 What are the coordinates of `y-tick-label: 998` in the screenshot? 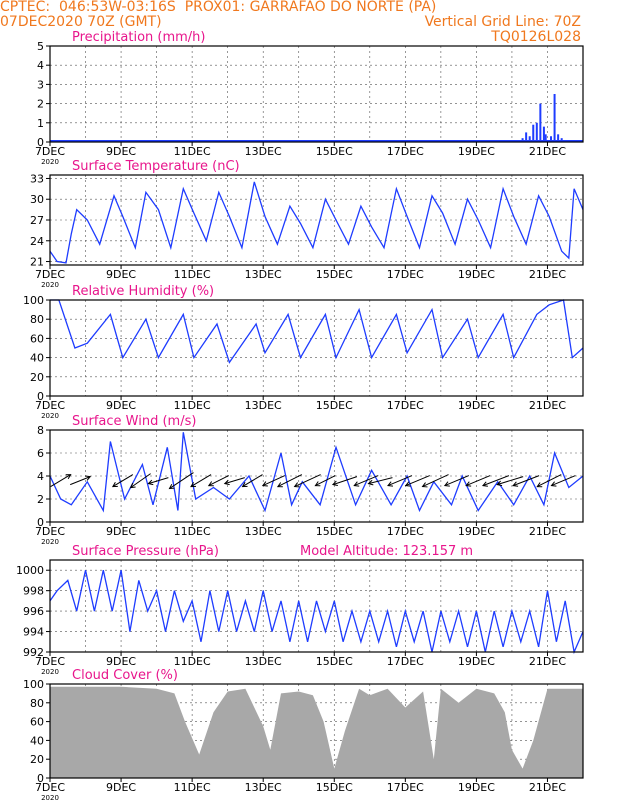 It's located at (33, 591).